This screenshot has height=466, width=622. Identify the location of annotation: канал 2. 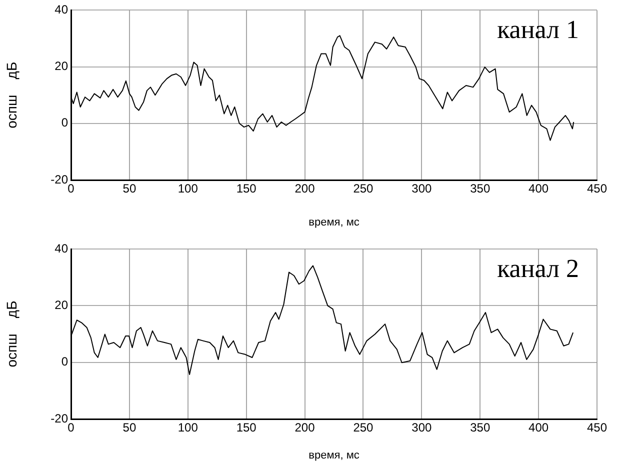
(538, 268).